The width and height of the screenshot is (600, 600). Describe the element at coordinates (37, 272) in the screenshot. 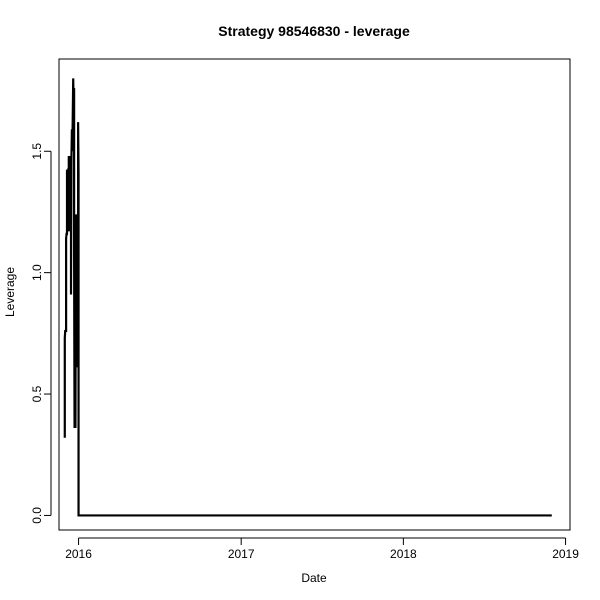

I see `y-tick-label: 1.0` at that location.